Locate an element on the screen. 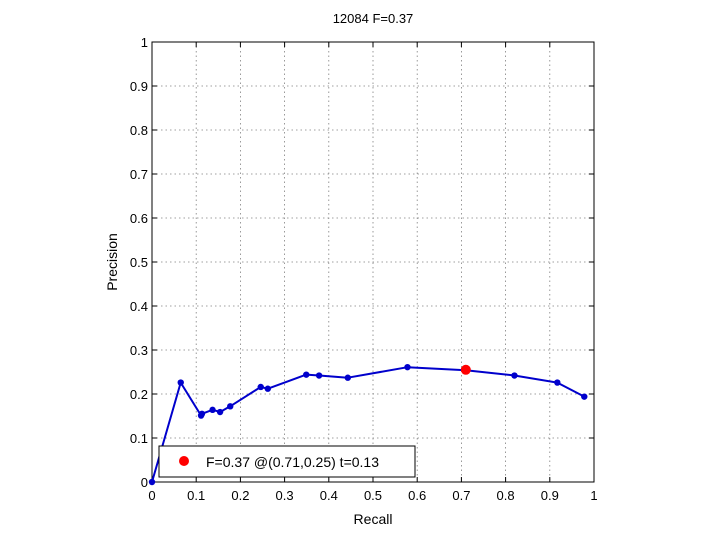 The image size is (720, 540). y-tick-label: 0 is located at coordinates (144, 482).